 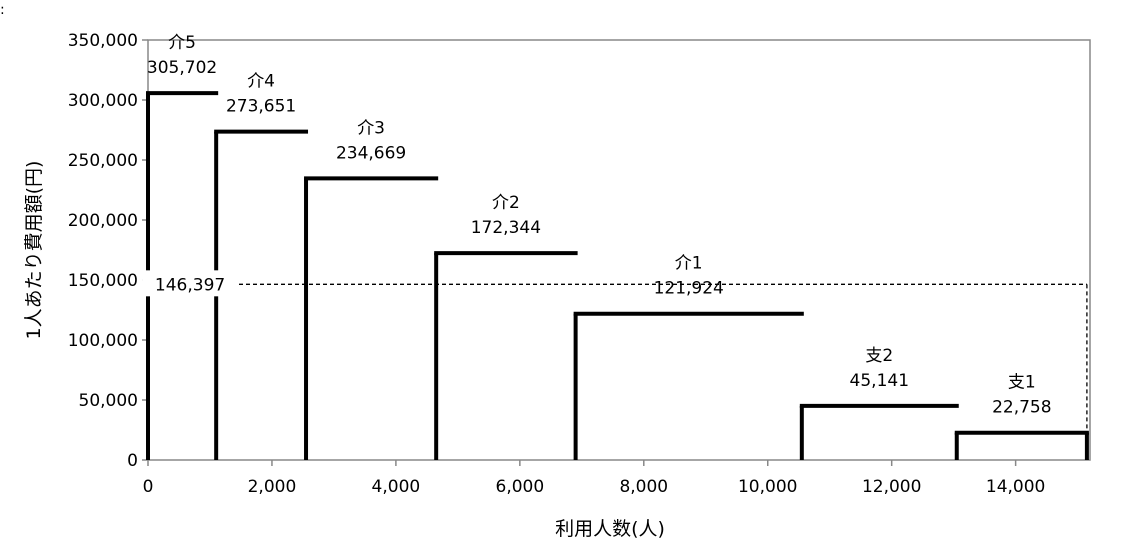 I want to click on category-label: 支1, so click(x=1022, y=383).